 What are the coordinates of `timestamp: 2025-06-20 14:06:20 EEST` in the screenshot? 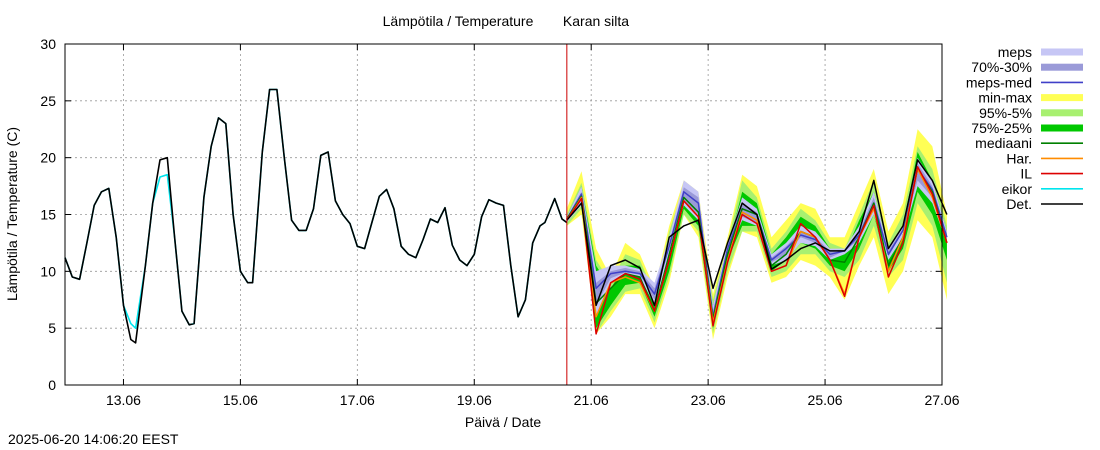 It's located at (93, 439).